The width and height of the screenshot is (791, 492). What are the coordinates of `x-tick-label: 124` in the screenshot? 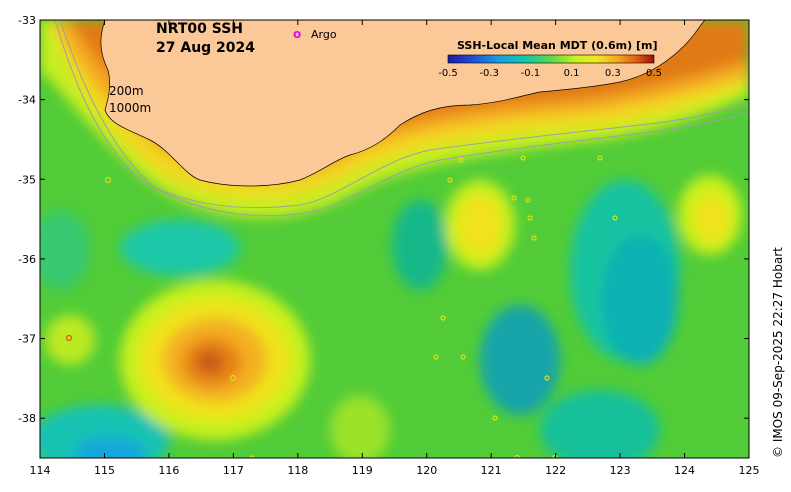 It's located at (684, 470).